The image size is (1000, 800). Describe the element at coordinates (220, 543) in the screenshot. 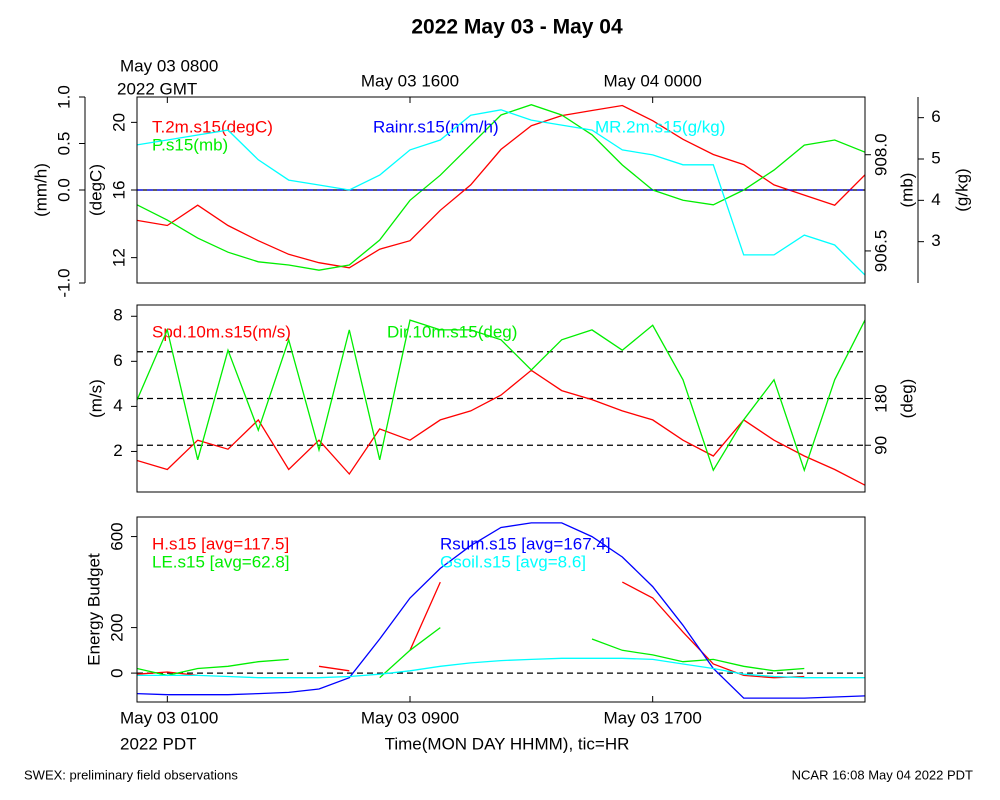

I see `legend-entry: H.s15 [avg=117.5]` at that location.